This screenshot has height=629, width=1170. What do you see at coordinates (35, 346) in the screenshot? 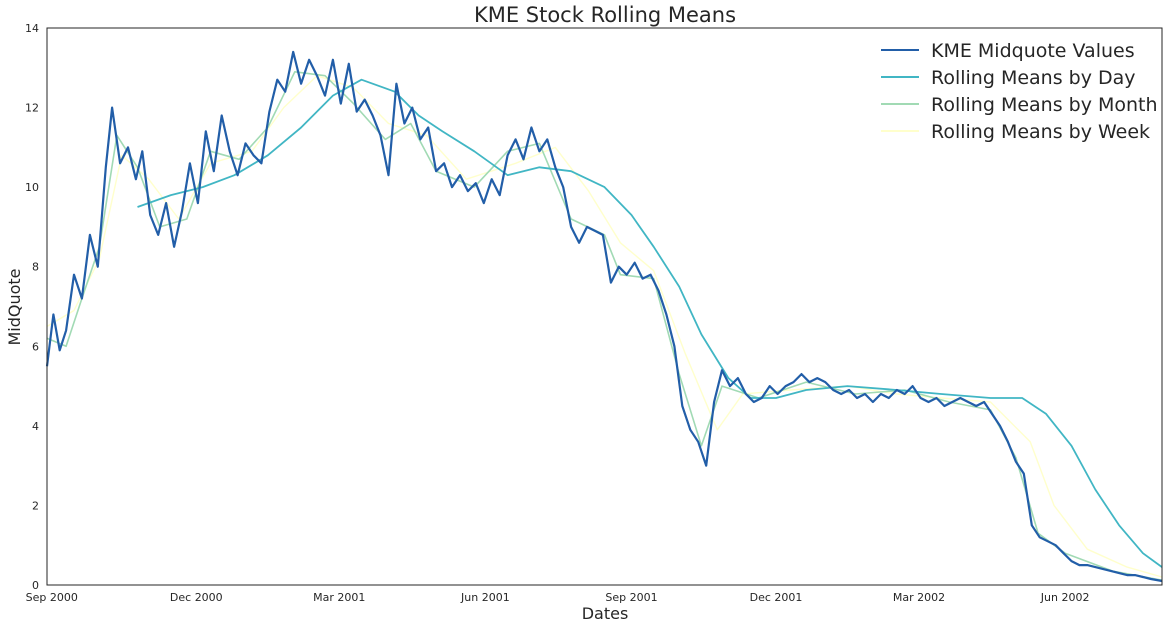
I see `y-tick-label: 6` at bounding box center [35, 346].